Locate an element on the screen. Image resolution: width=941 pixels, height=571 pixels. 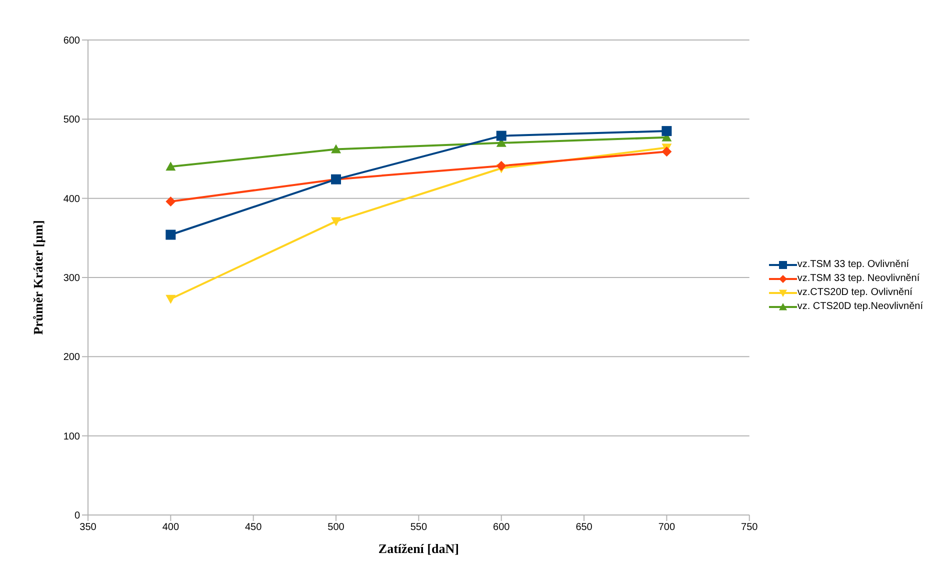
y-tick-label: 500 is located at coordinates (71, 120).